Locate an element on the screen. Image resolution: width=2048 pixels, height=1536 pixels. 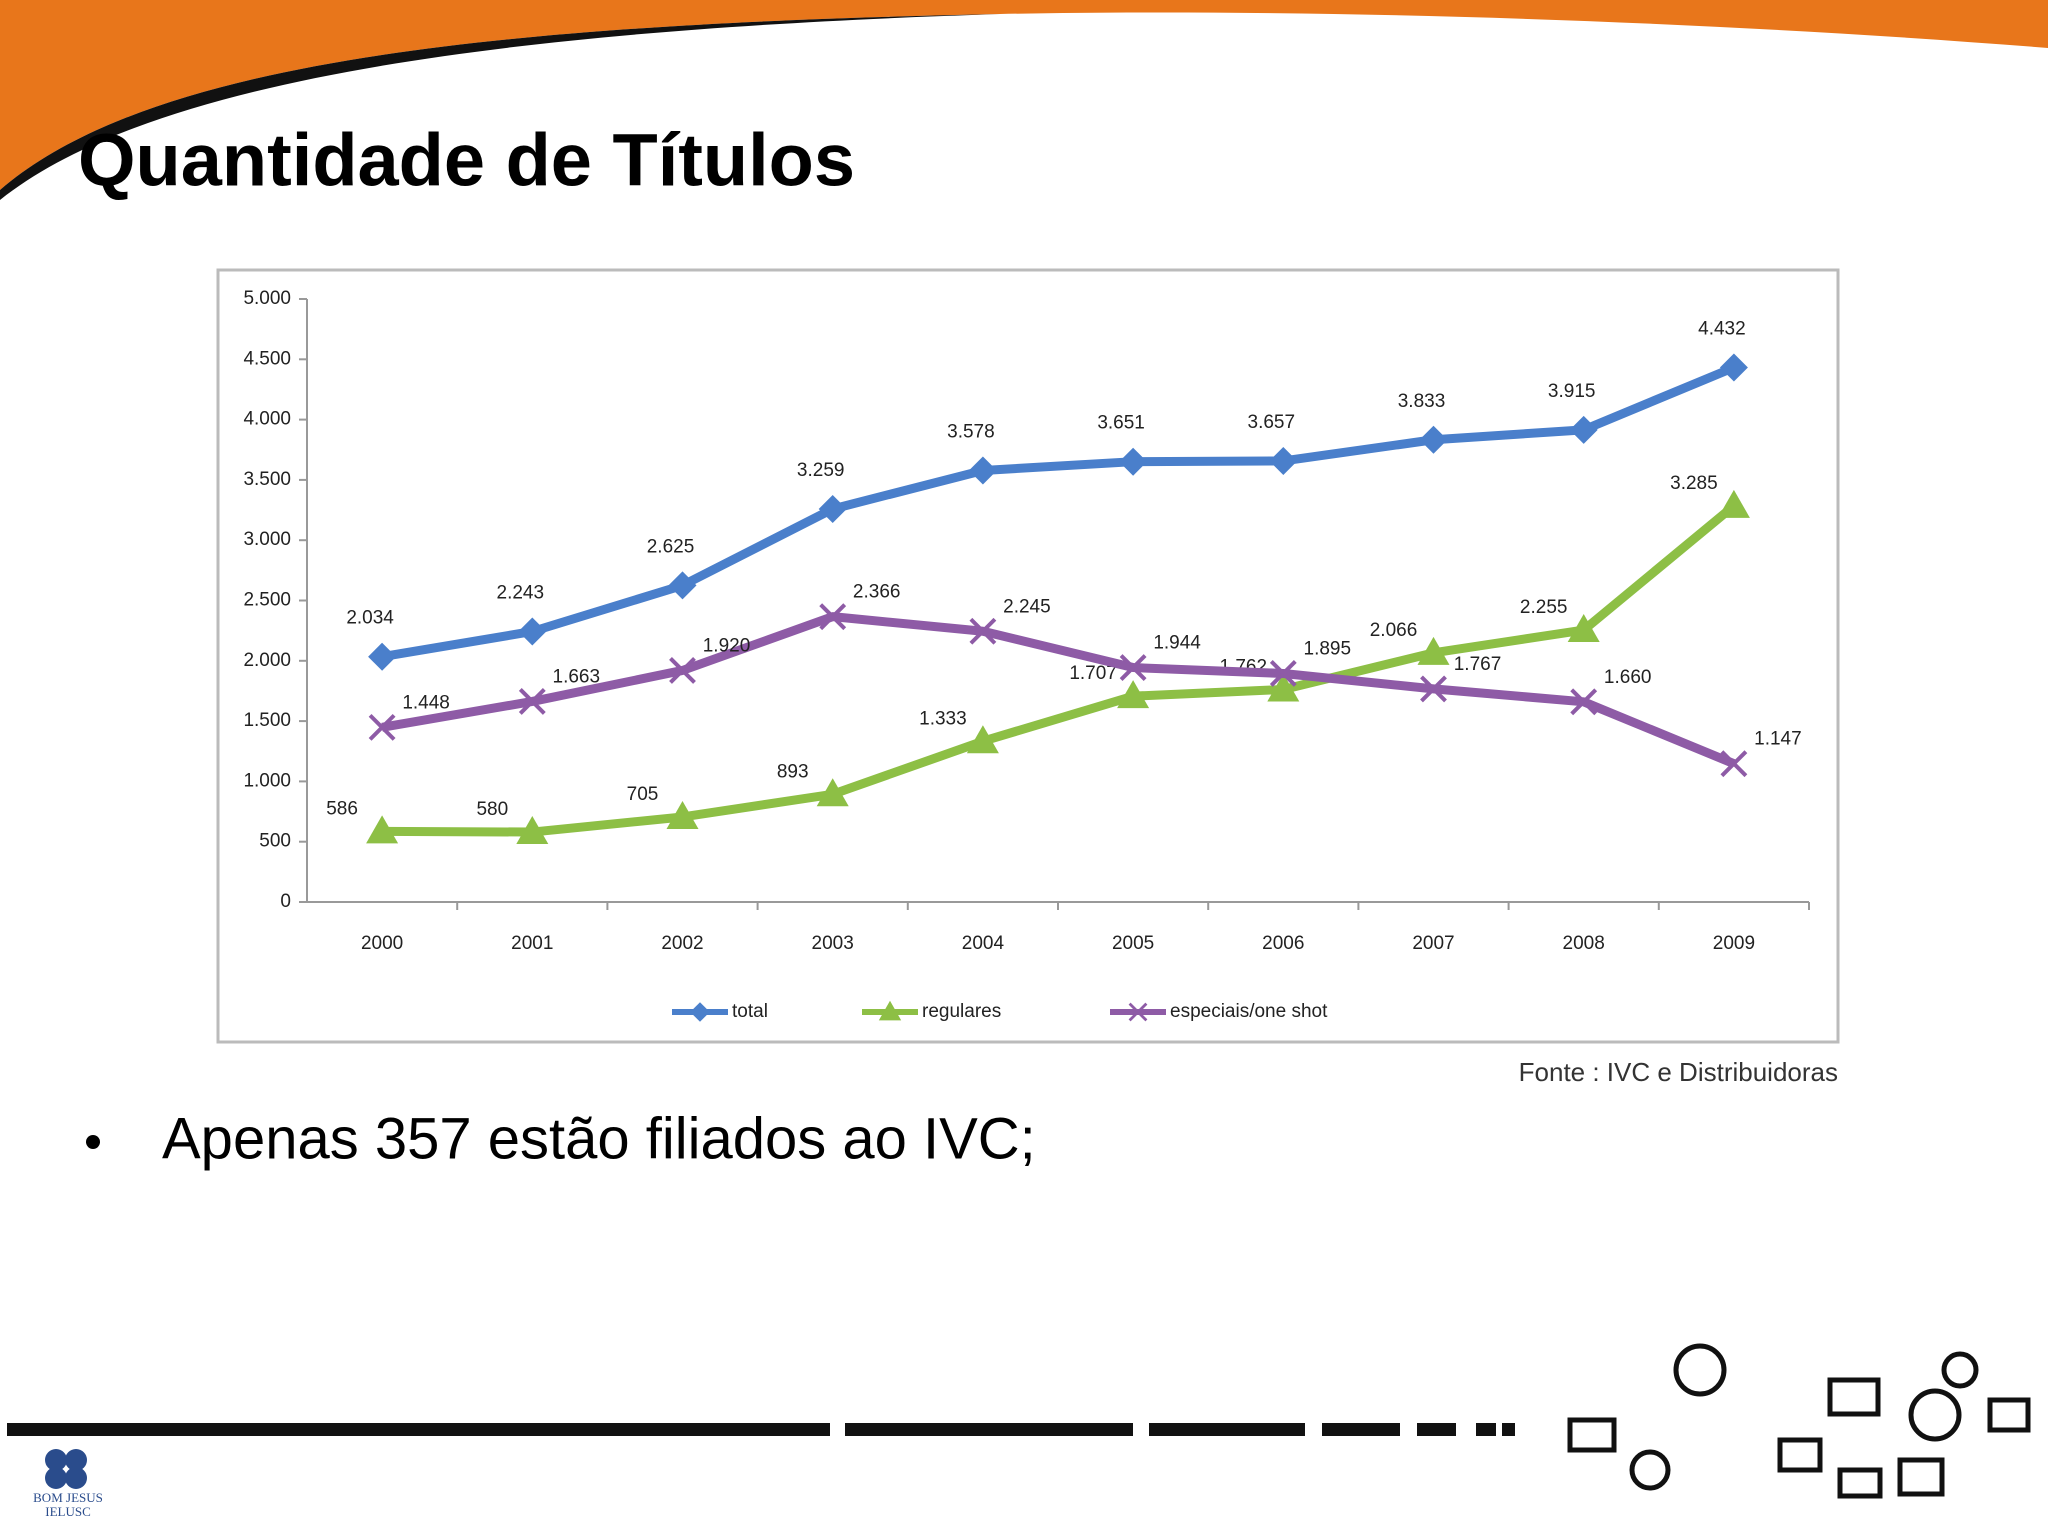
y-tick-label: 0 is located at coordinates (285, 901).